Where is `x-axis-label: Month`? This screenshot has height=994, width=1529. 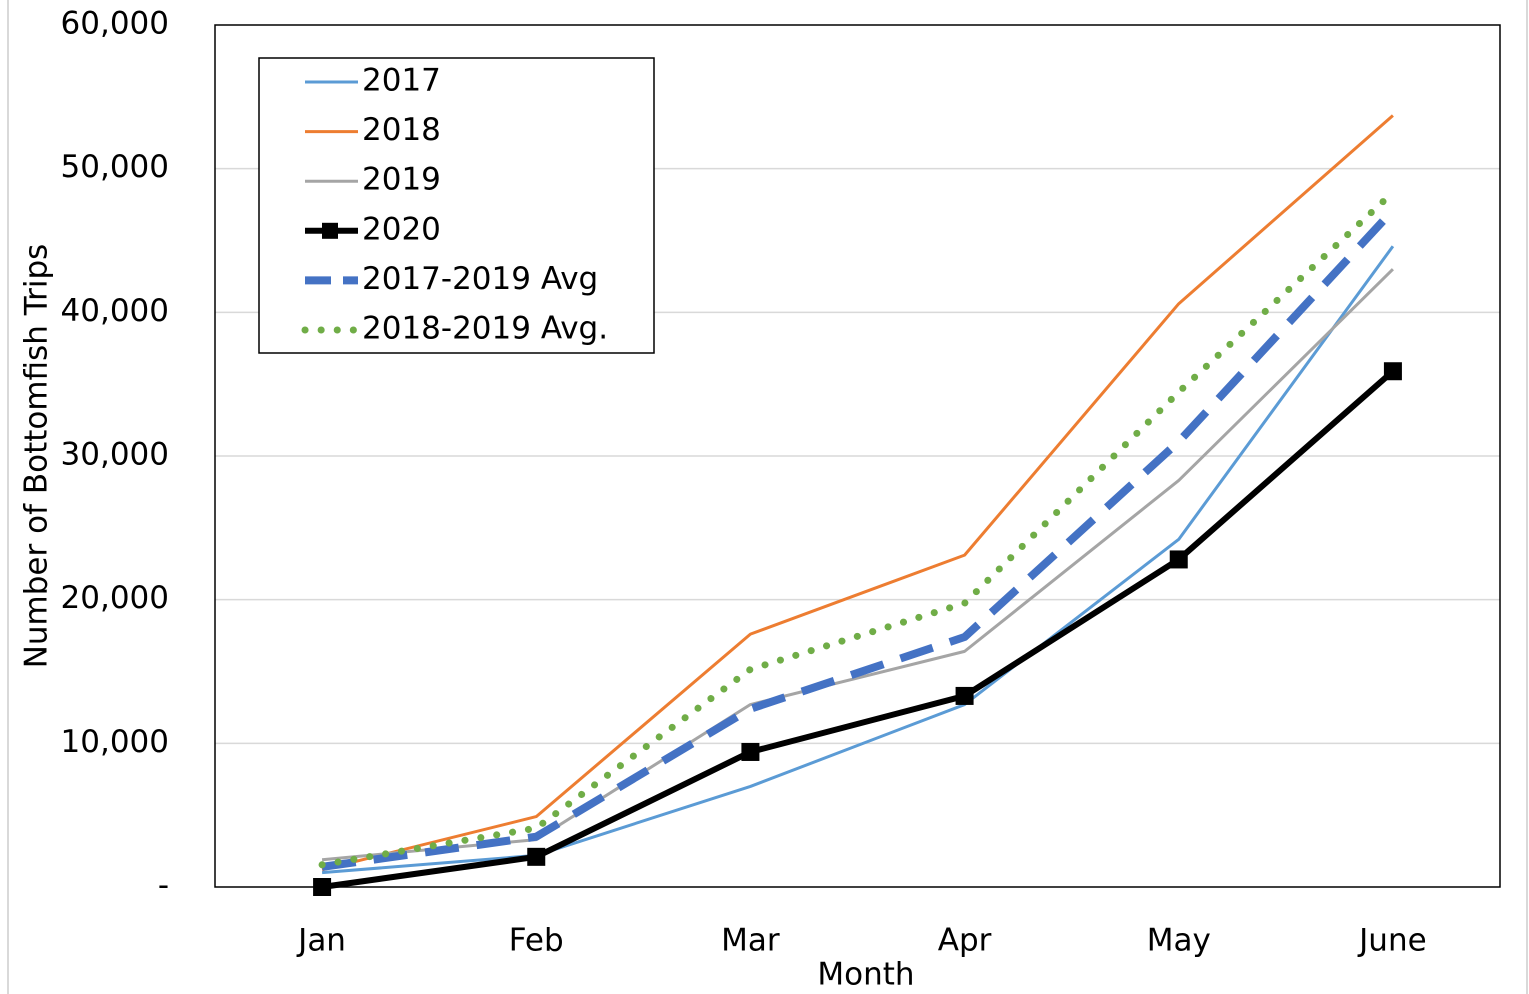
x-axis-label: Month is located at coordinates (865, 975).